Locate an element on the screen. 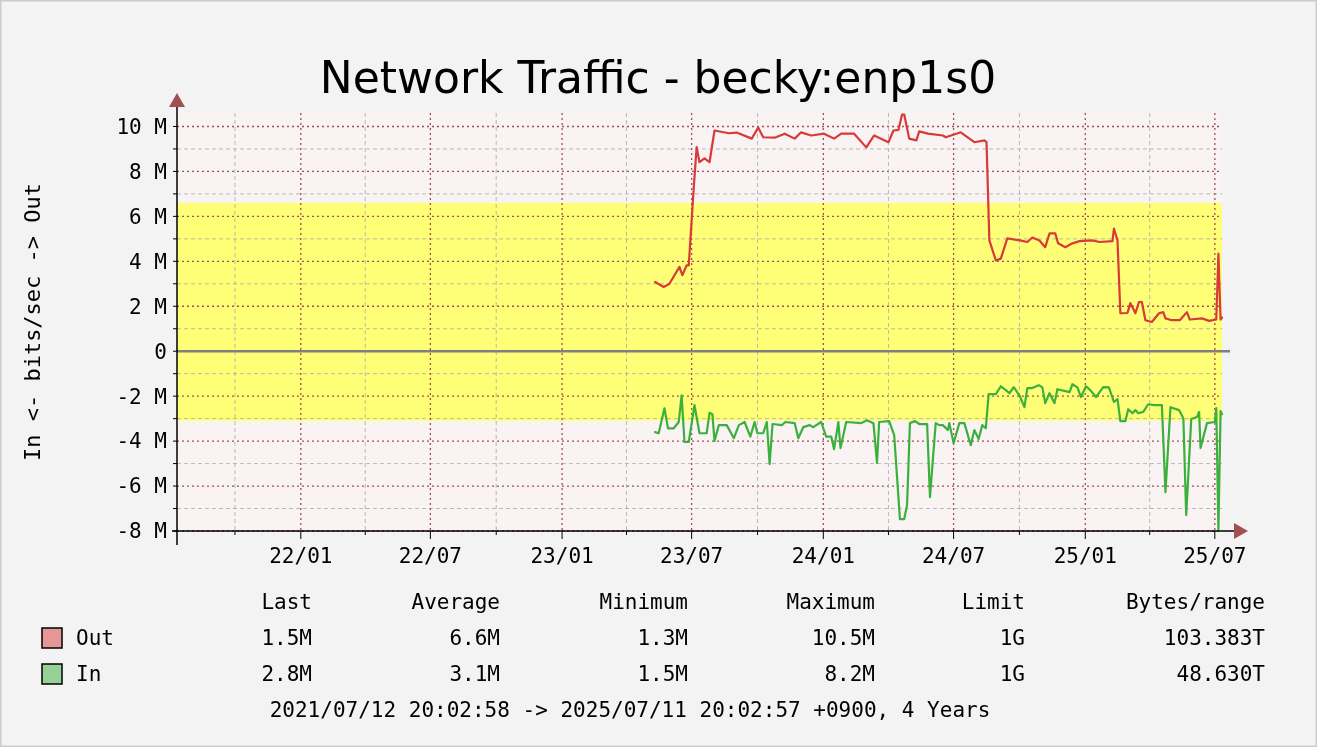  y-tick-label: 4 M is located at coordinates (148, 261).